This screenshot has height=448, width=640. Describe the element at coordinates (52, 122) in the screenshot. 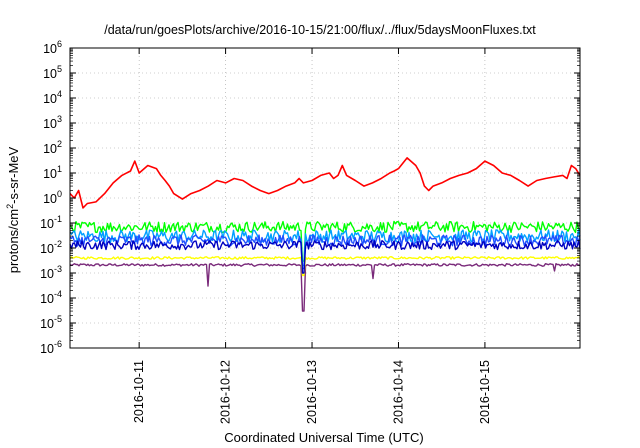

I see `y-tick-label: 10³` at that location.